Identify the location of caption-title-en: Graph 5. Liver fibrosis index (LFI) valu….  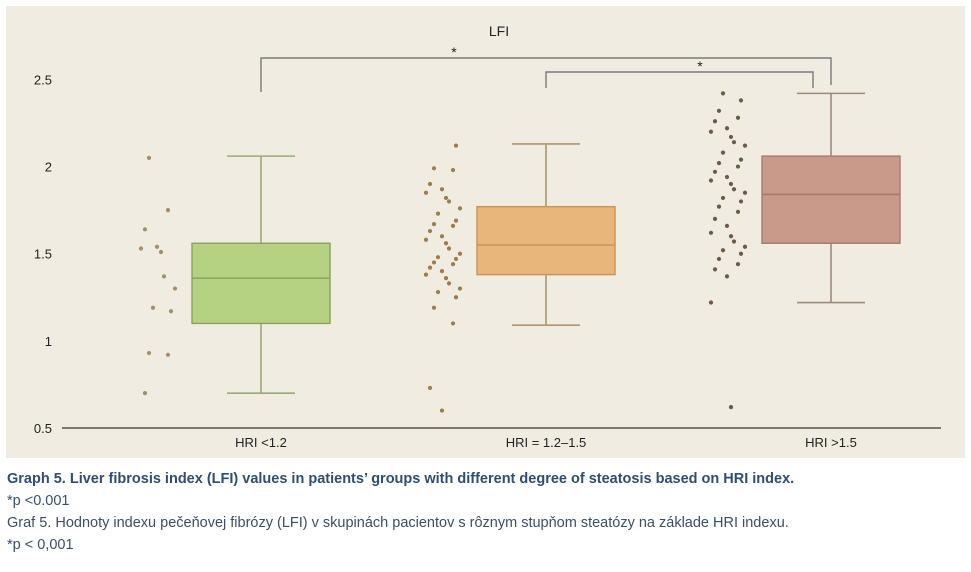
(401, 479).